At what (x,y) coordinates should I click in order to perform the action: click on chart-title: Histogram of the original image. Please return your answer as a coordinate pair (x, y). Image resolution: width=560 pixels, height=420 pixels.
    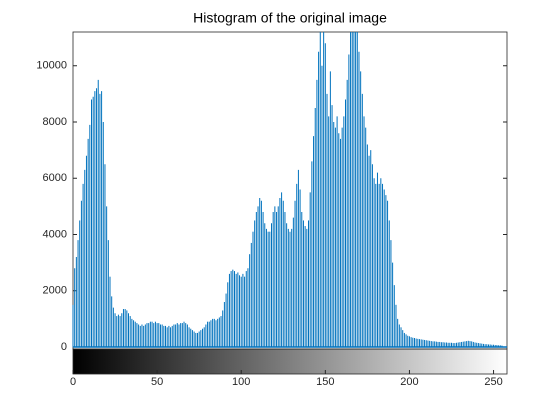
    Looking at the image, I should click on (290, 18).